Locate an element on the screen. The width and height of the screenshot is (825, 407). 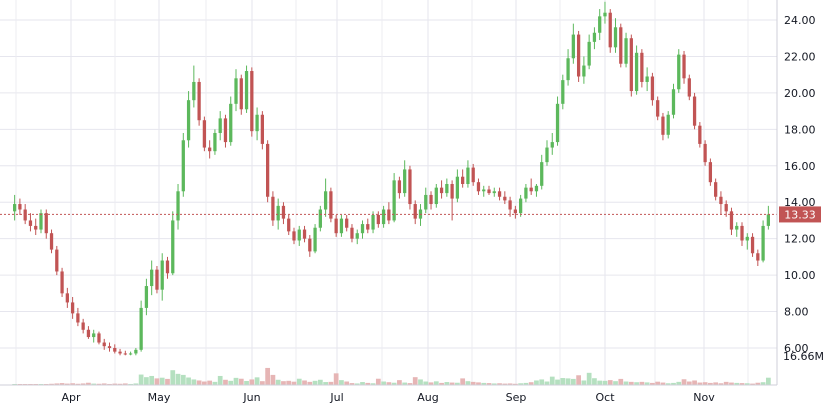
x-tick-label: Nov is located at coordinates (704, 397).